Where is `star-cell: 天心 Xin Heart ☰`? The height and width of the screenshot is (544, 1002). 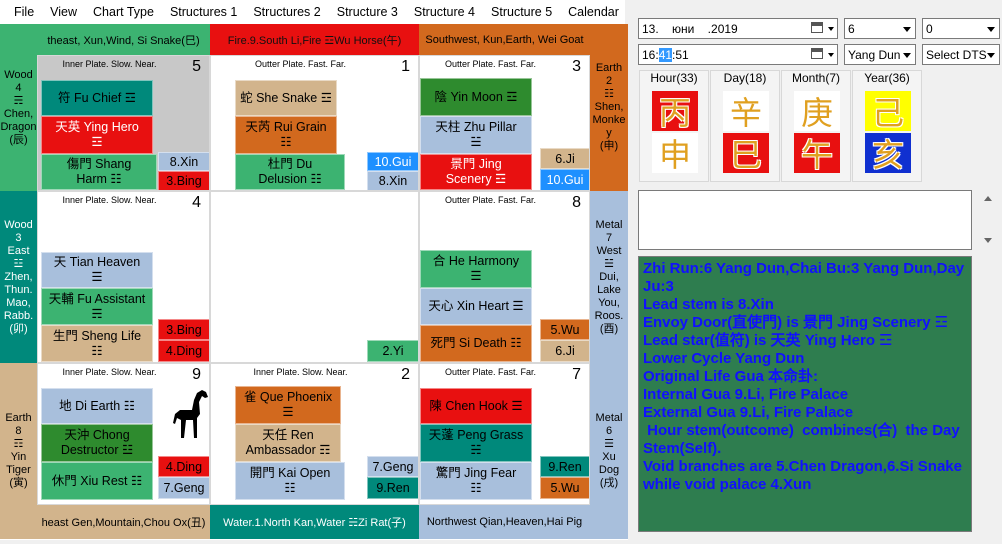
star-cell: 天心 Xin Heart ☰ is located at coordinates (476, 306).